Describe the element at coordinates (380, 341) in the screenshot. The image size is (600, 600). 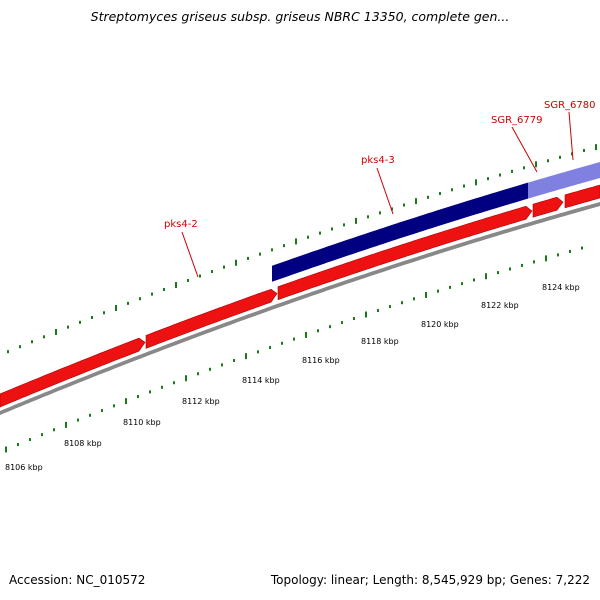
I see `scale-label-8118-kbp: 8118 kbp` at that location.